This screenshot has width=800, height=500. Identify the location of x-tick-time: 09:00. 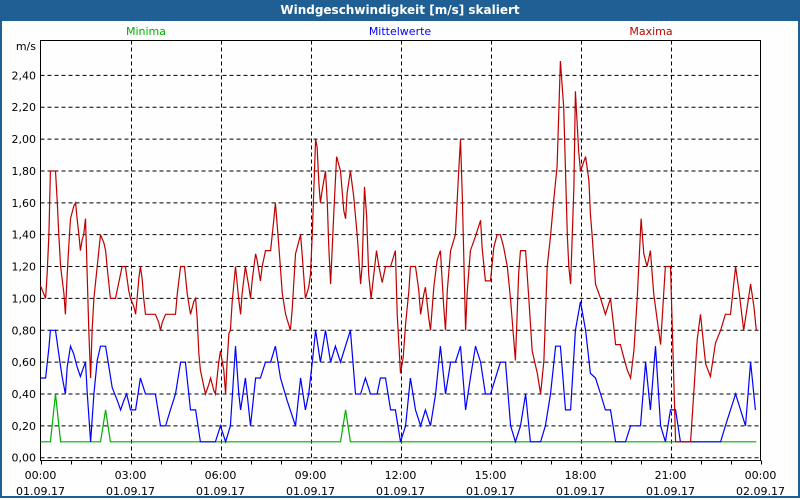
(311, 475).